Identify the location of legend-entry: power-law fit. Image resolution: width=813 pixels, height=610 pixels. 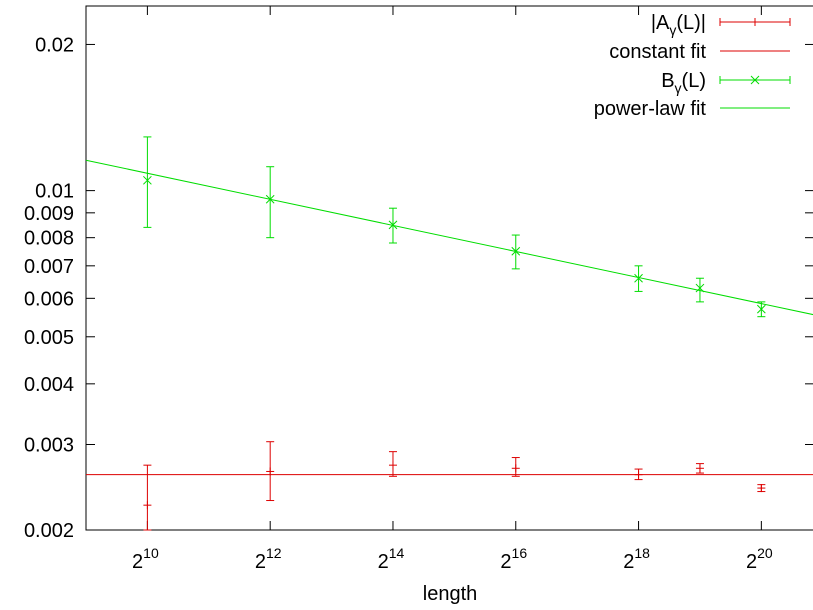
(692, 109).